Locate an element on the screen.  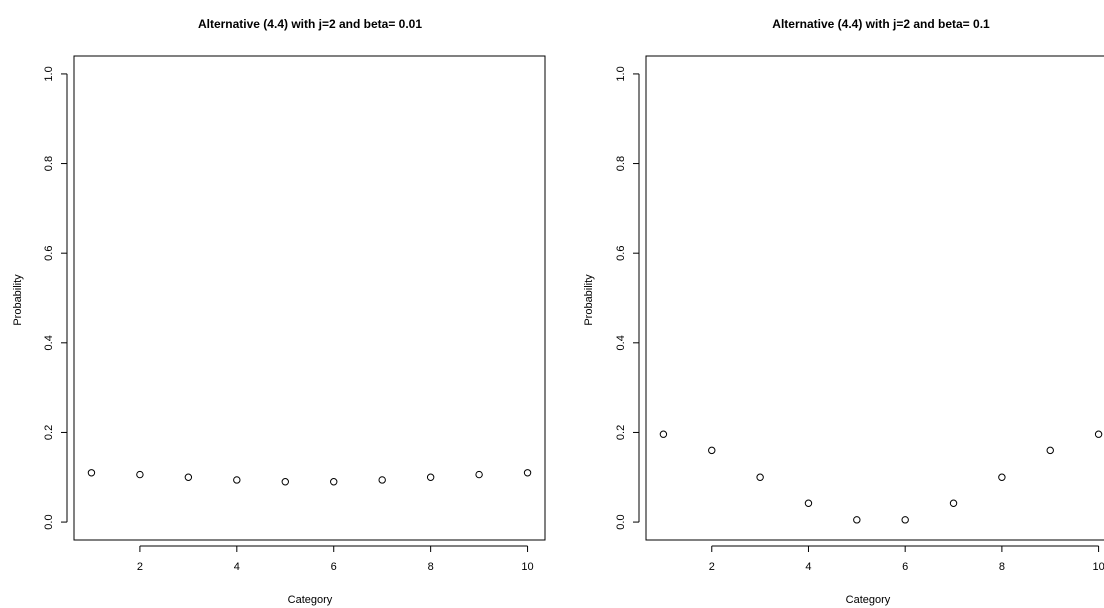
chart-title: Alternative (4.4) with j=2 and beta= 0.1 is located at coordinates (881, 24).